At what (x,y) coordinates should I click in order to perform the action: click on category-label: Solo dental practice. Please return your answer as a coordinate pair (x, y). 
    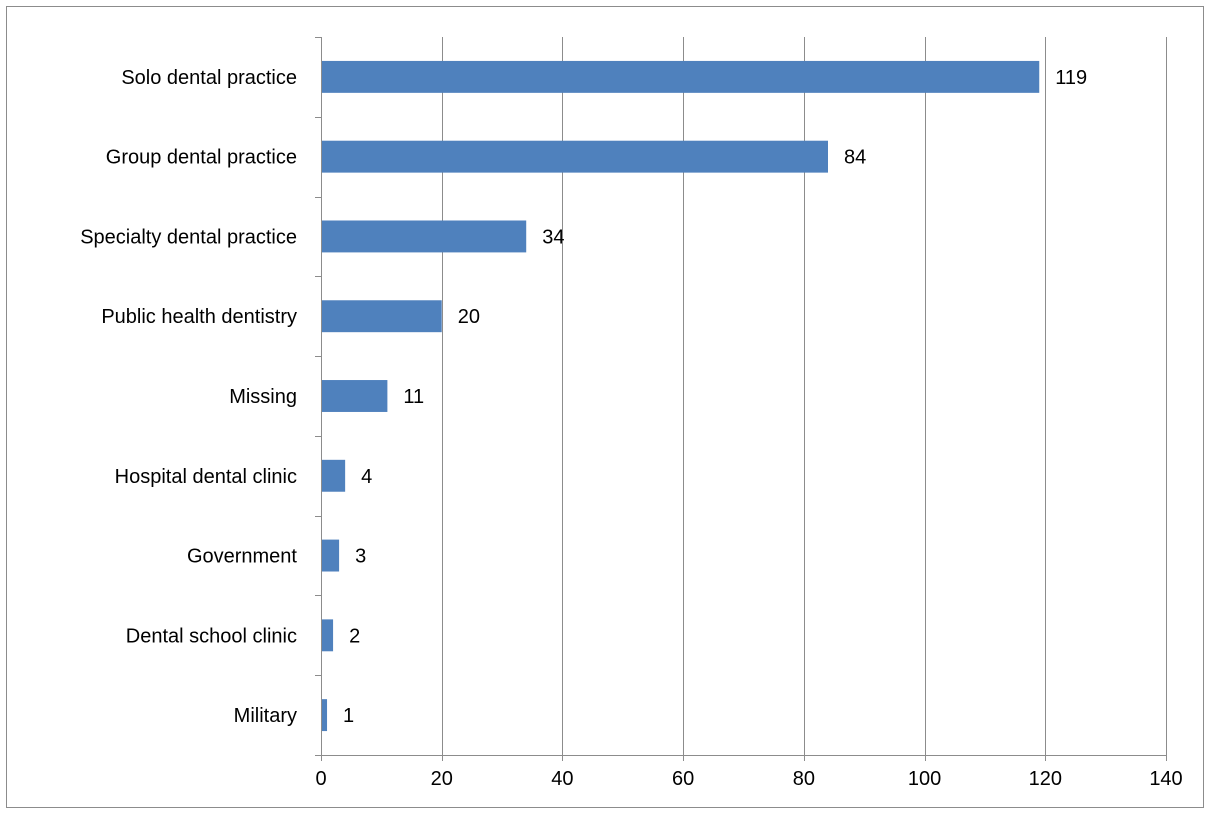
    Looking at the image, I should click on (209, 78).